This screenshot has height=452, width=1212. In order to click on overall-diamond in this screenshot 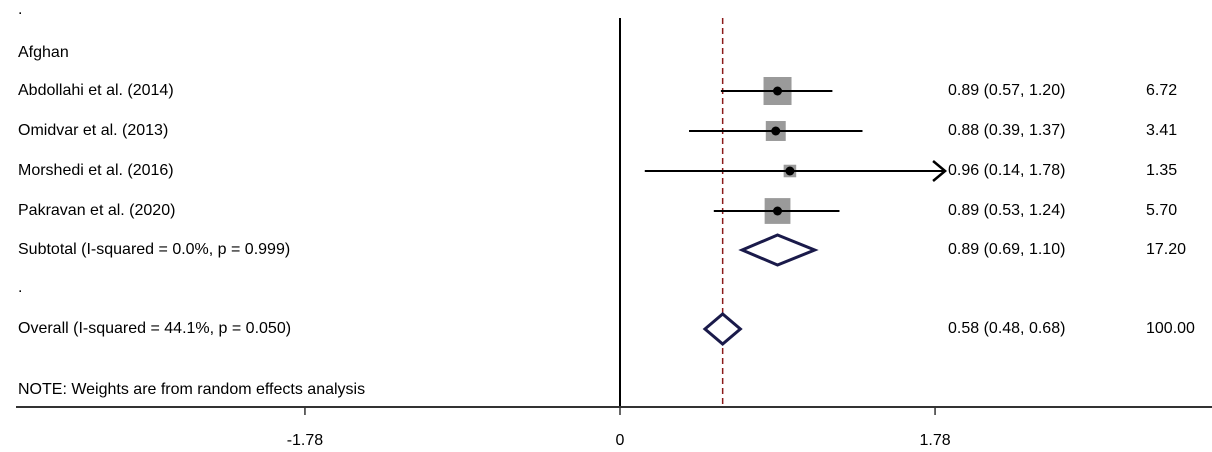, I will do `click(722, 329)`.